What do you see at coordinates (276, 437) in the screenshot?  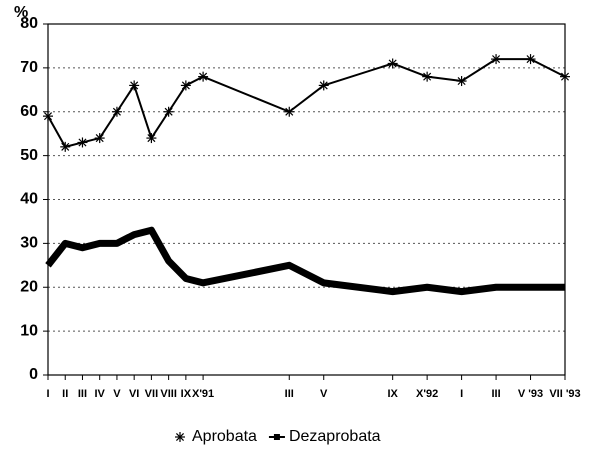 I see `legend-swatch` at bounding box center [276, 437].